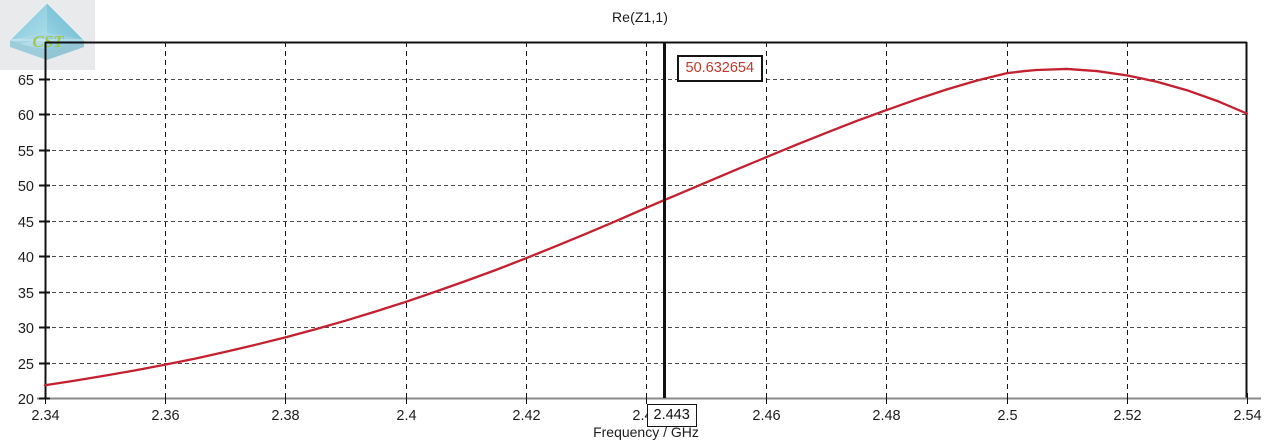 The image size is (1280, 447). I want to click on chart-title: Re(Z1,1), so click(640, 17).